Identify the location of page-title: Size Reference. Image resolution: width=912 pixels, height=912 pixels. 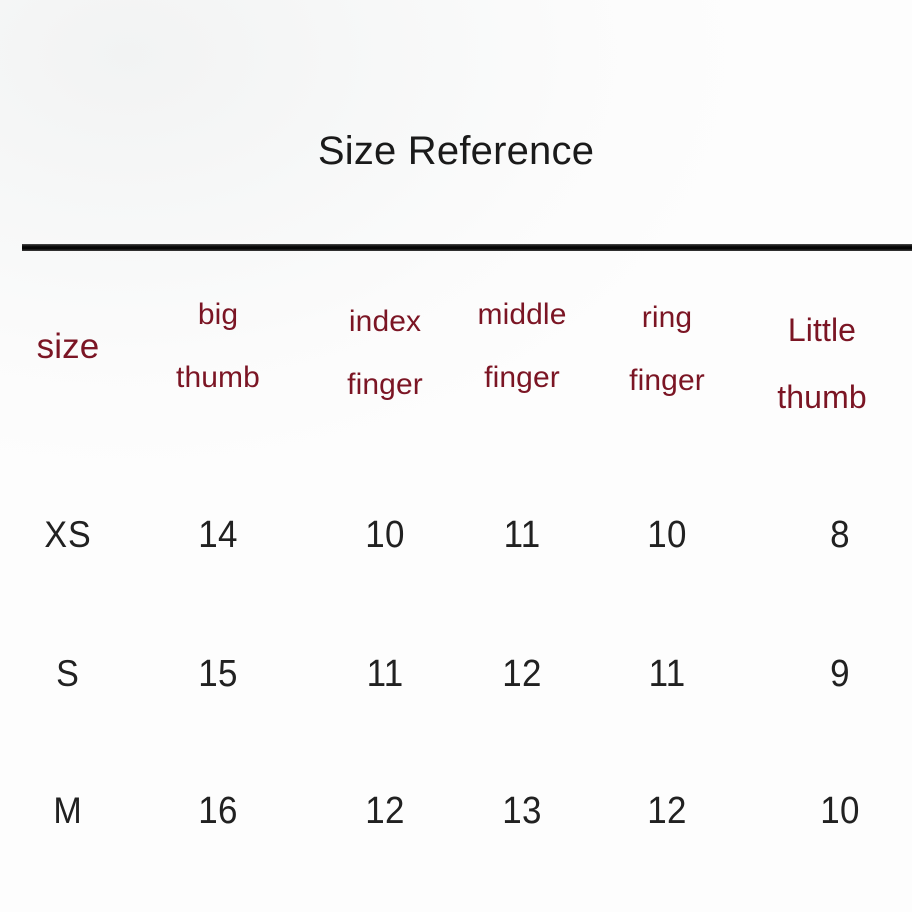
(456, 151).